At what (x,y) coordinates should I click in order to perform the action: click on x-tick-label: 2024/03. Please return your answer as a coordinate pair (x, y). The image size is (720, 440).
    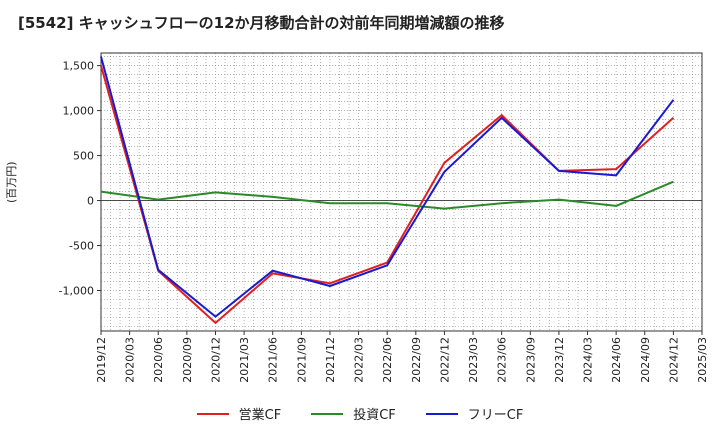
    Looking at the image, I should click on (588, 360).